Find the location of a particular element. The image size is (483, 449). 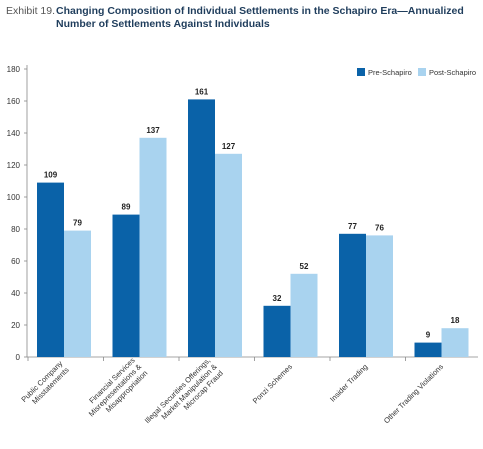

y-tick-label: 140 is located at coordinates (14, 133).